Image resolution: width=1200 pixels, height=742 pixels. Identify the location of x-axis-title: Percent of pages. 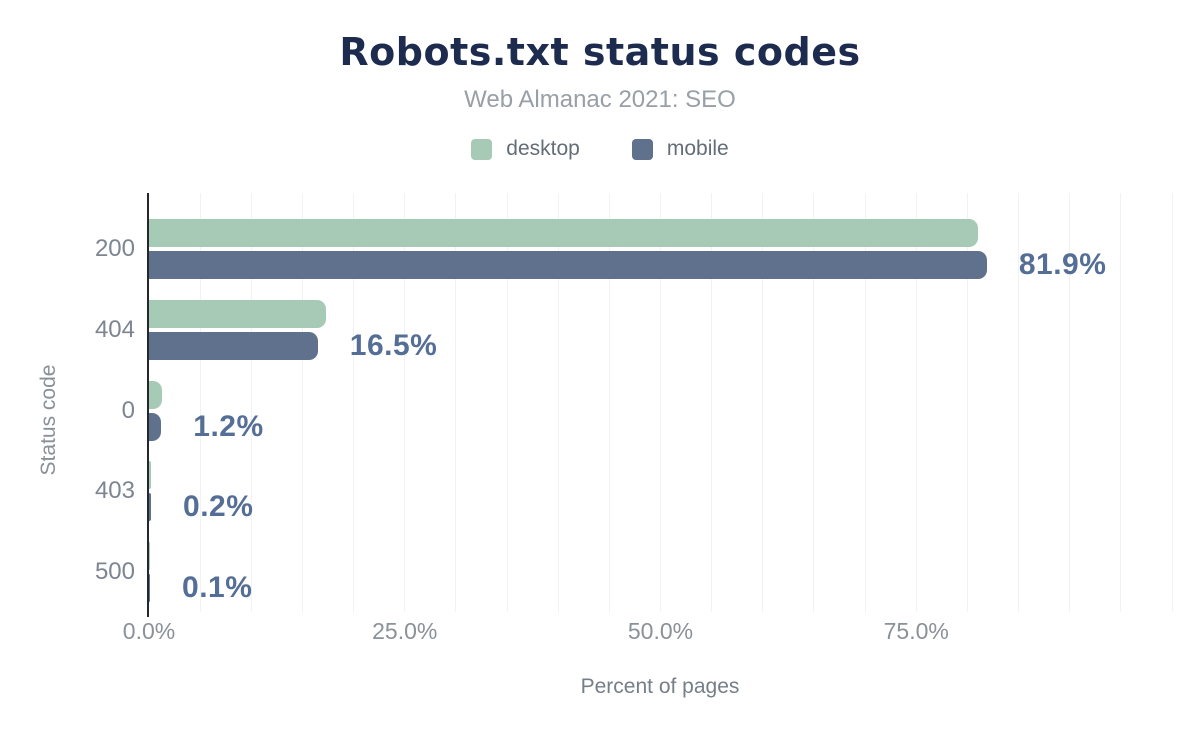
(660, 686).